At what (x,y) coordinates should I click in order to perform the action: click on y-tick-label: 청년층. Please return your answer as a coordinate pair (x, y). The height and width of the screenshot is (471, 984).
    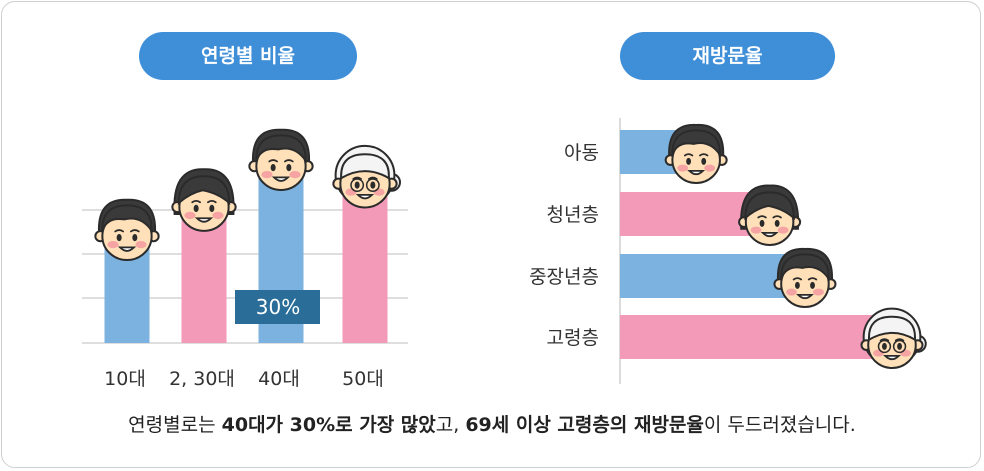
    Looking at the image, I should click on (573, 215).